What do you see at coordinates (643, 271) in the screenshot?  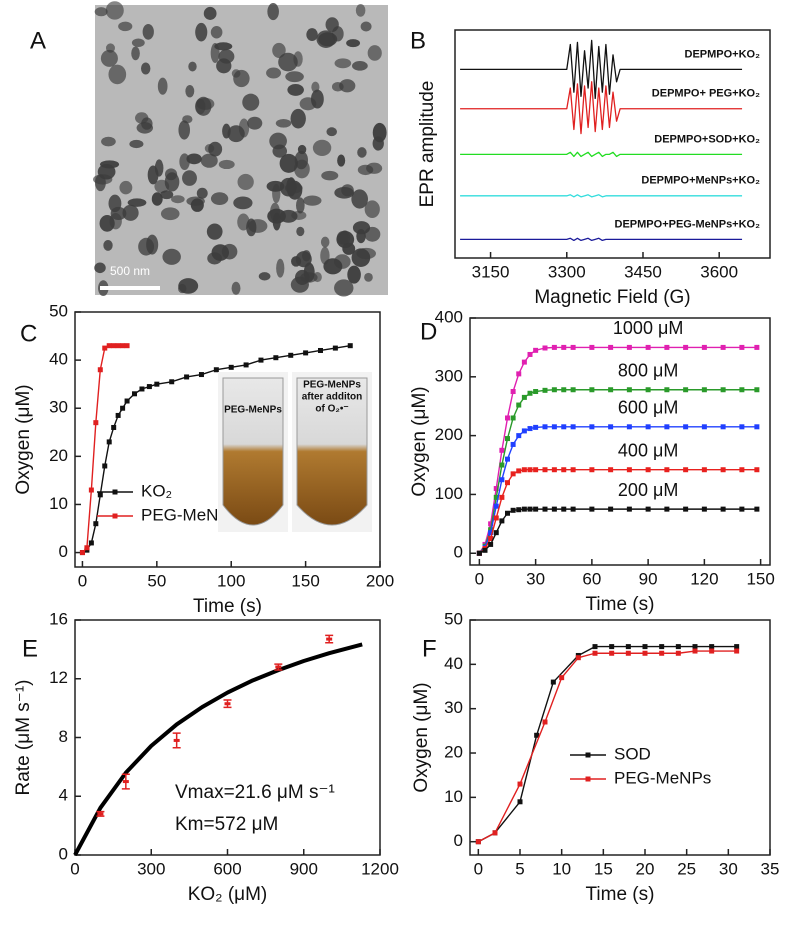 I see `x-tick-label: 3450` at bounding box center [643, 271].